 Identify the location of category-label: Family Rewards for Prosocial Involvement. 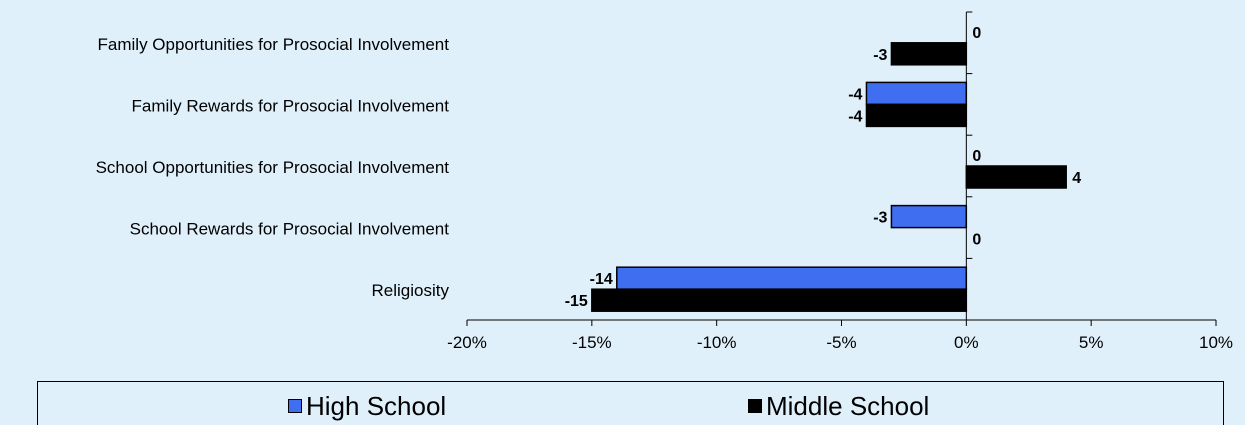
(291, 105).